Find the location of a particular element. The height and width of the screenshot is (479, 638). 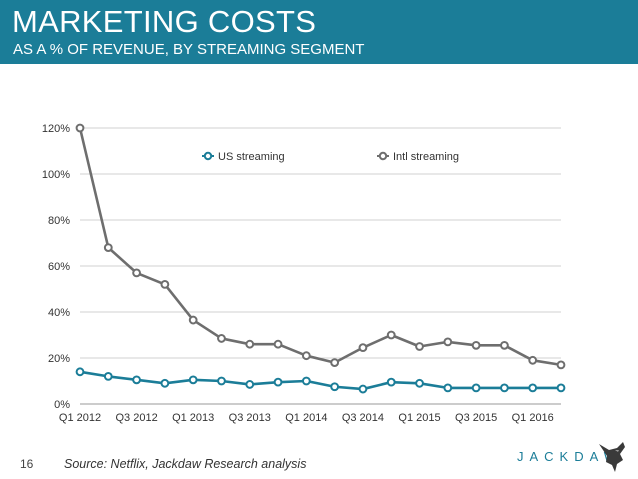

legend: US streaming Intl streaming is located at coordinates (330, 157).